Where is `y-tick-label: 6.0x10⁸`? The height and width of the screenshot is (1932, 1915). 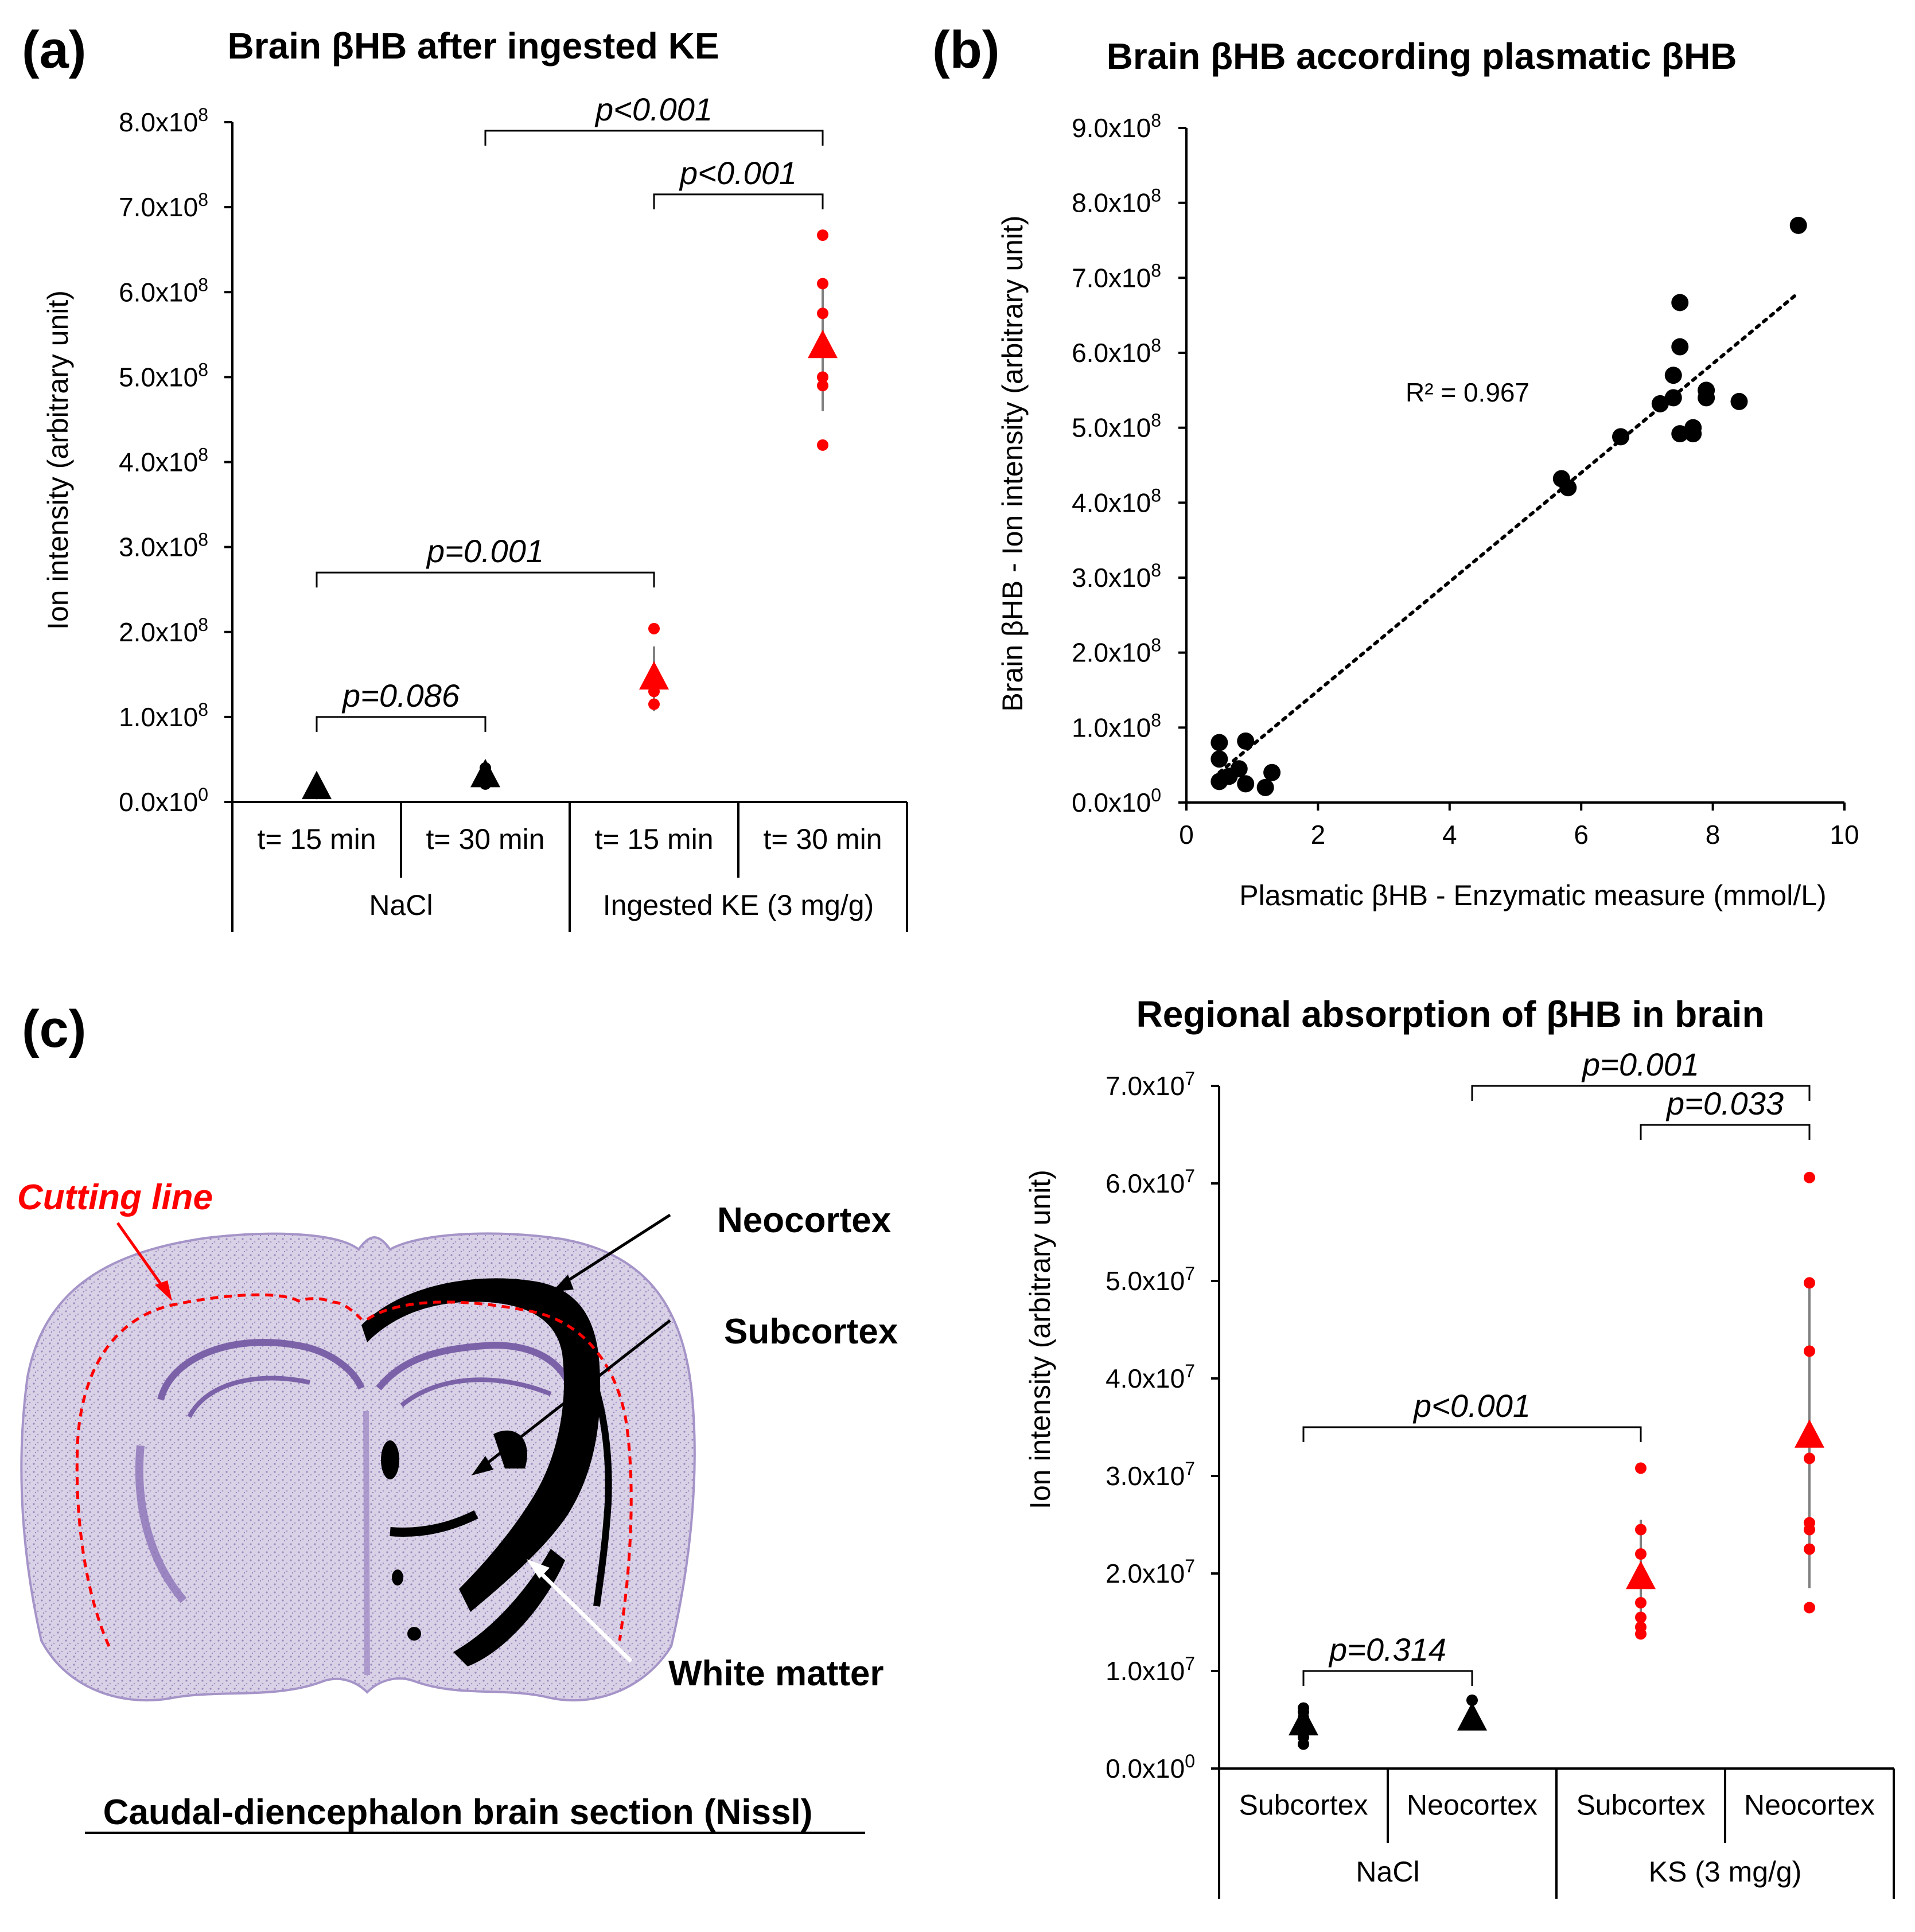 y-tick-label: 6.0x10⁸ is located at coordinates (1117, 352).